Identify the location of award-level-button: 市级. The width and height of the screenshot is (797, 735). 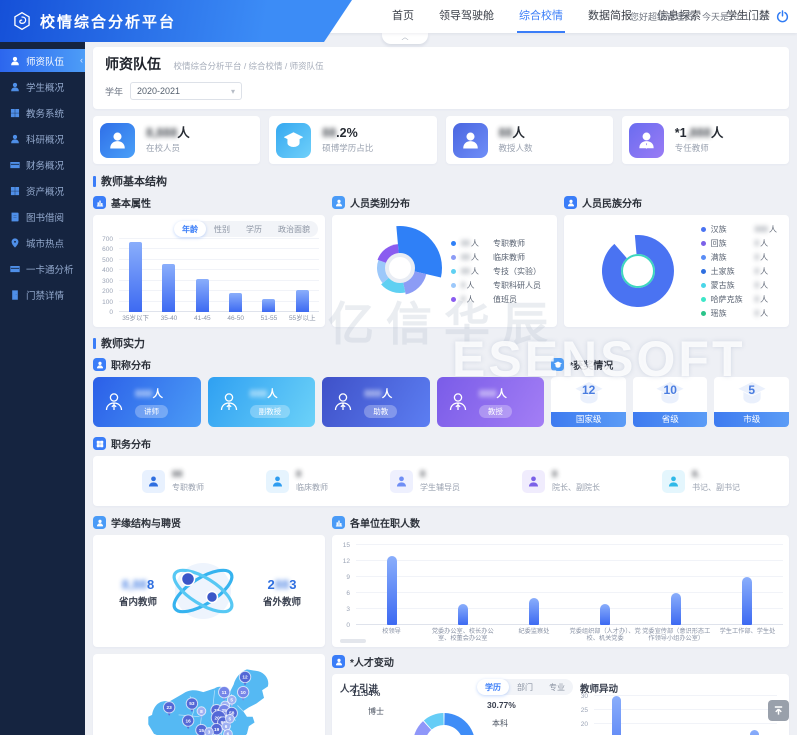
(751, 419).